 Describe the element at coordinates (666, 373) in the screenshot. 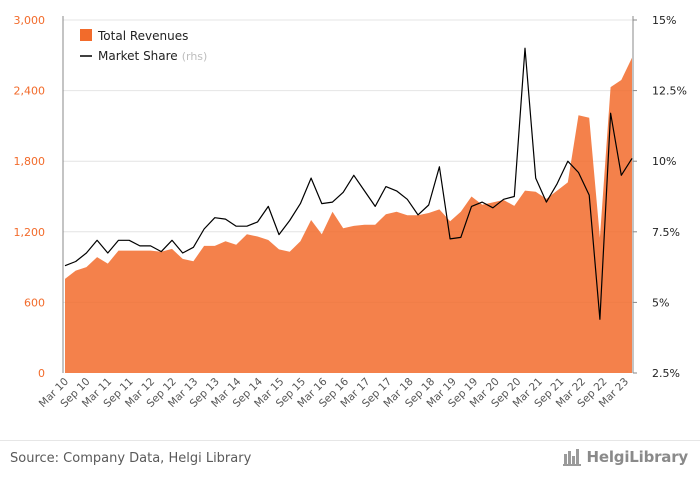

I see `right-axis-tick-label: 2.5%` at that location.